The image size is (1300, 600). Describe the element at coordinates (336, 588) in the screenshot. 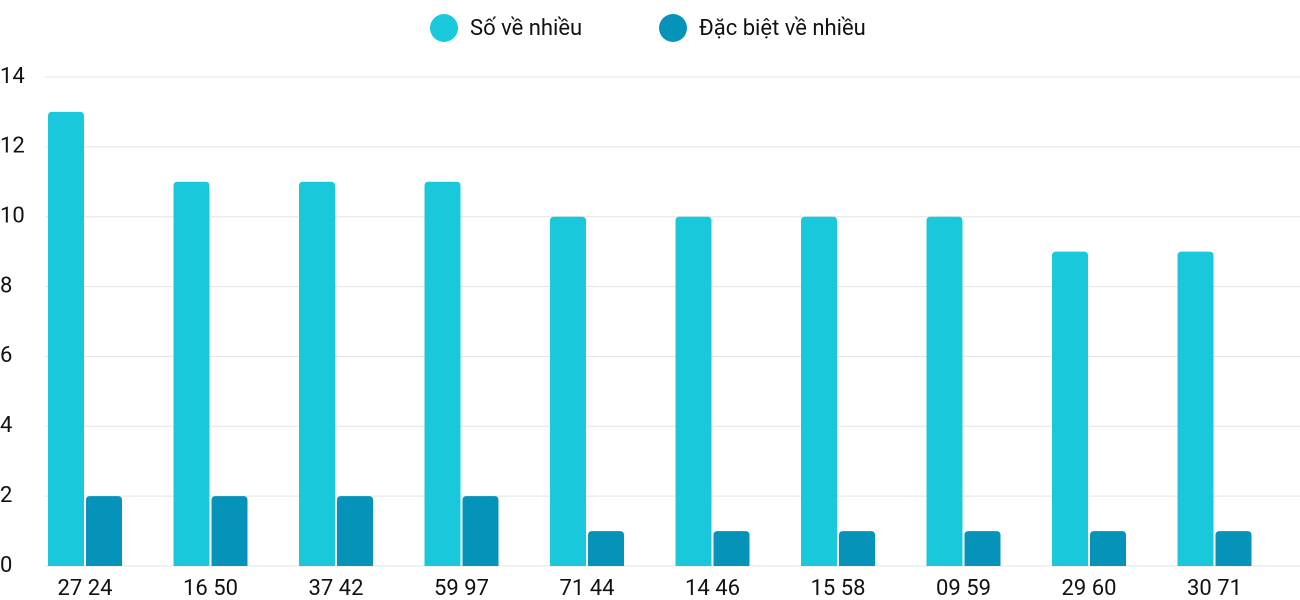

I see `x-tick-label: 37 42` at that location.